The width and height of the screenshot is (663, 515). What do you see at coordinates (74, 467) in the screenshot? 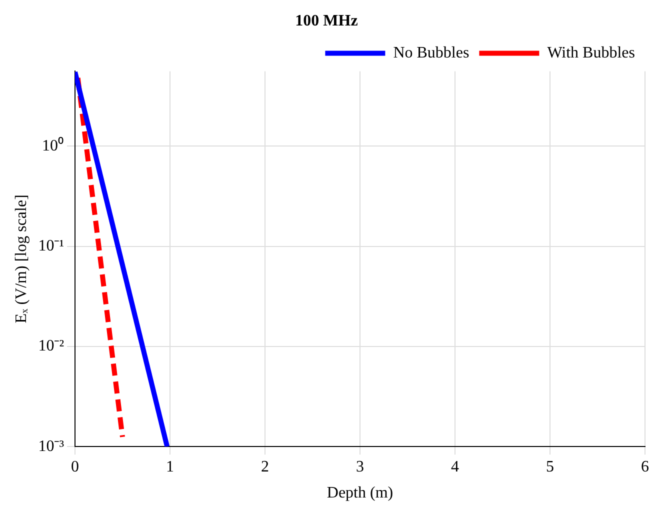
I see `x-tick-label: 0` at bounding box center [74, 467].